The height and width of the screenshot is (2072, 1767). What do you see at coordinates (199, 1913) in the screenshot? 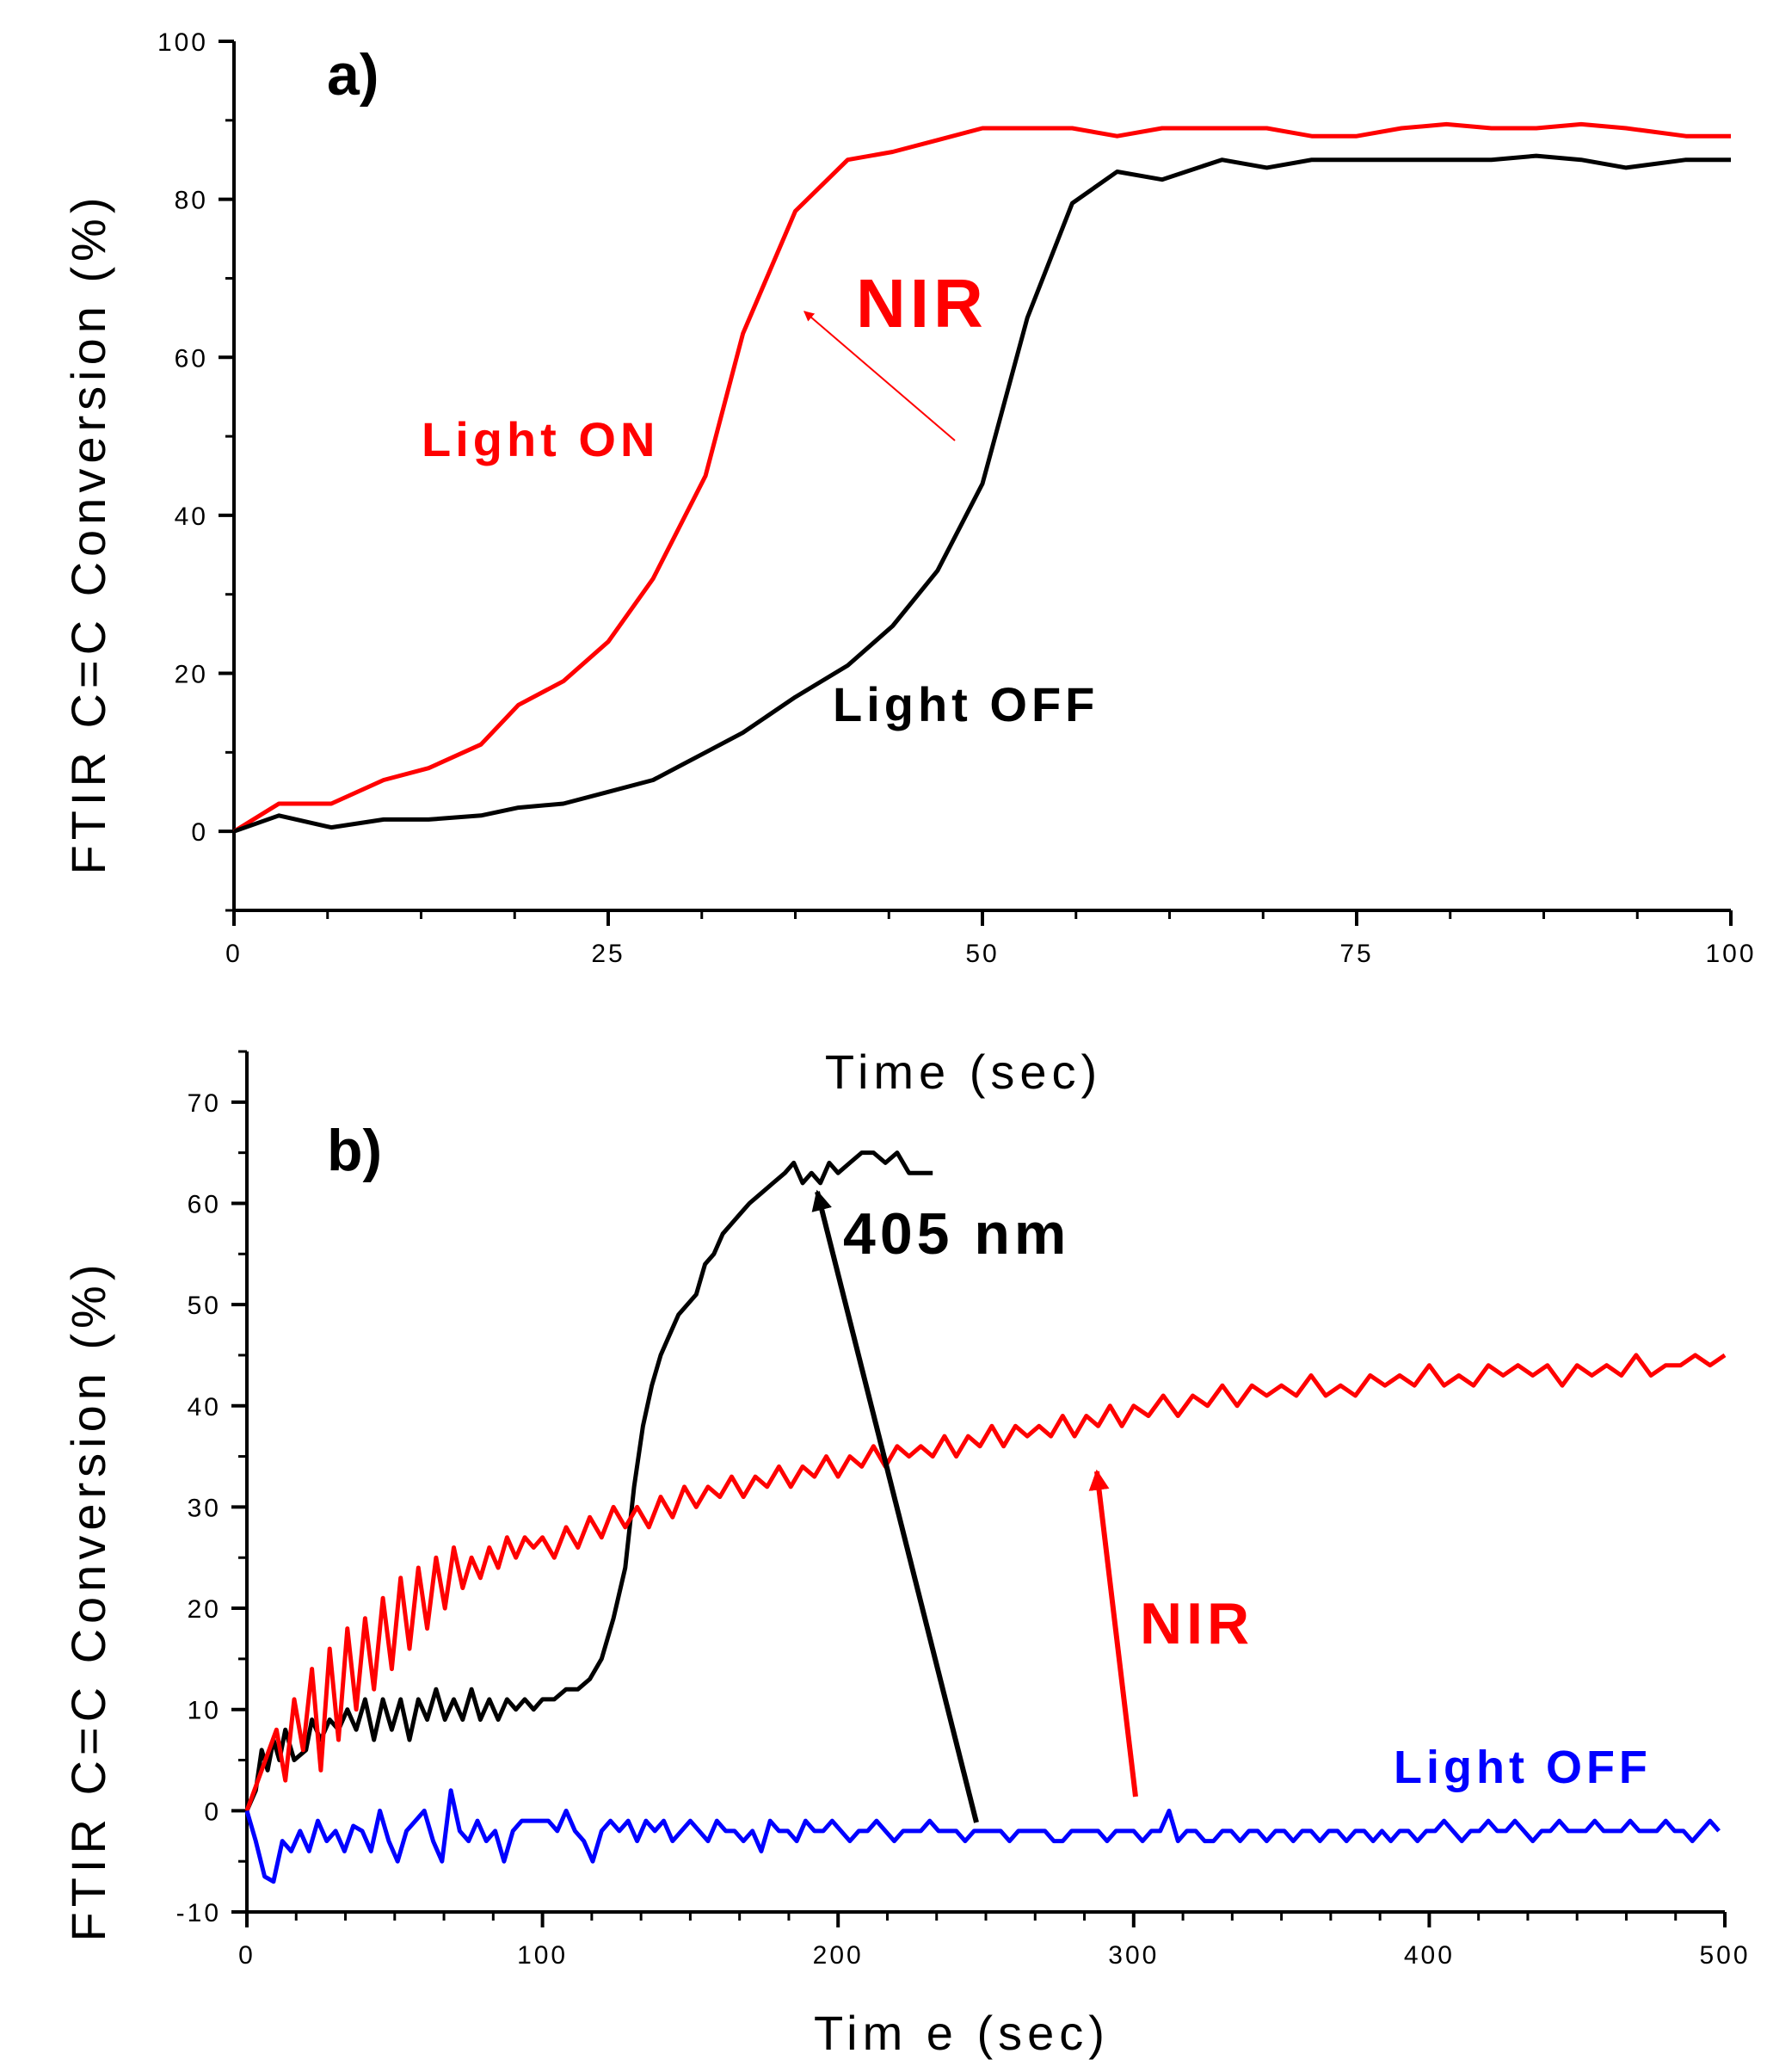
I see `y-tick-label: -10` at bounding box center [199, 1913].